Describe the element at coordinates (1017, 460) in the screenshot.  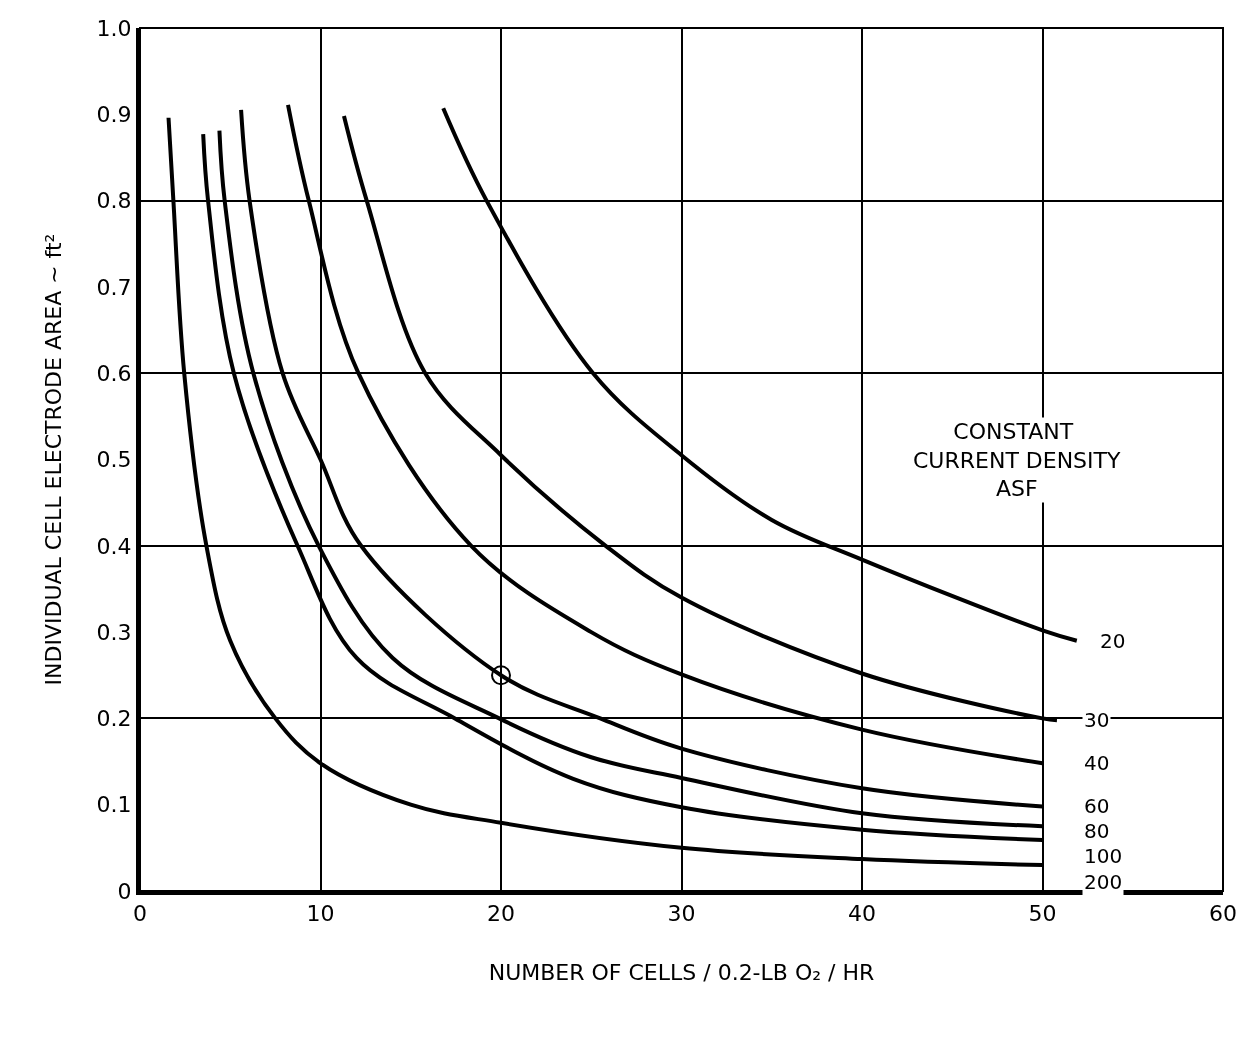
I see `legend-title: CONSTANT CURRENT DENSITY ASF` at that location.